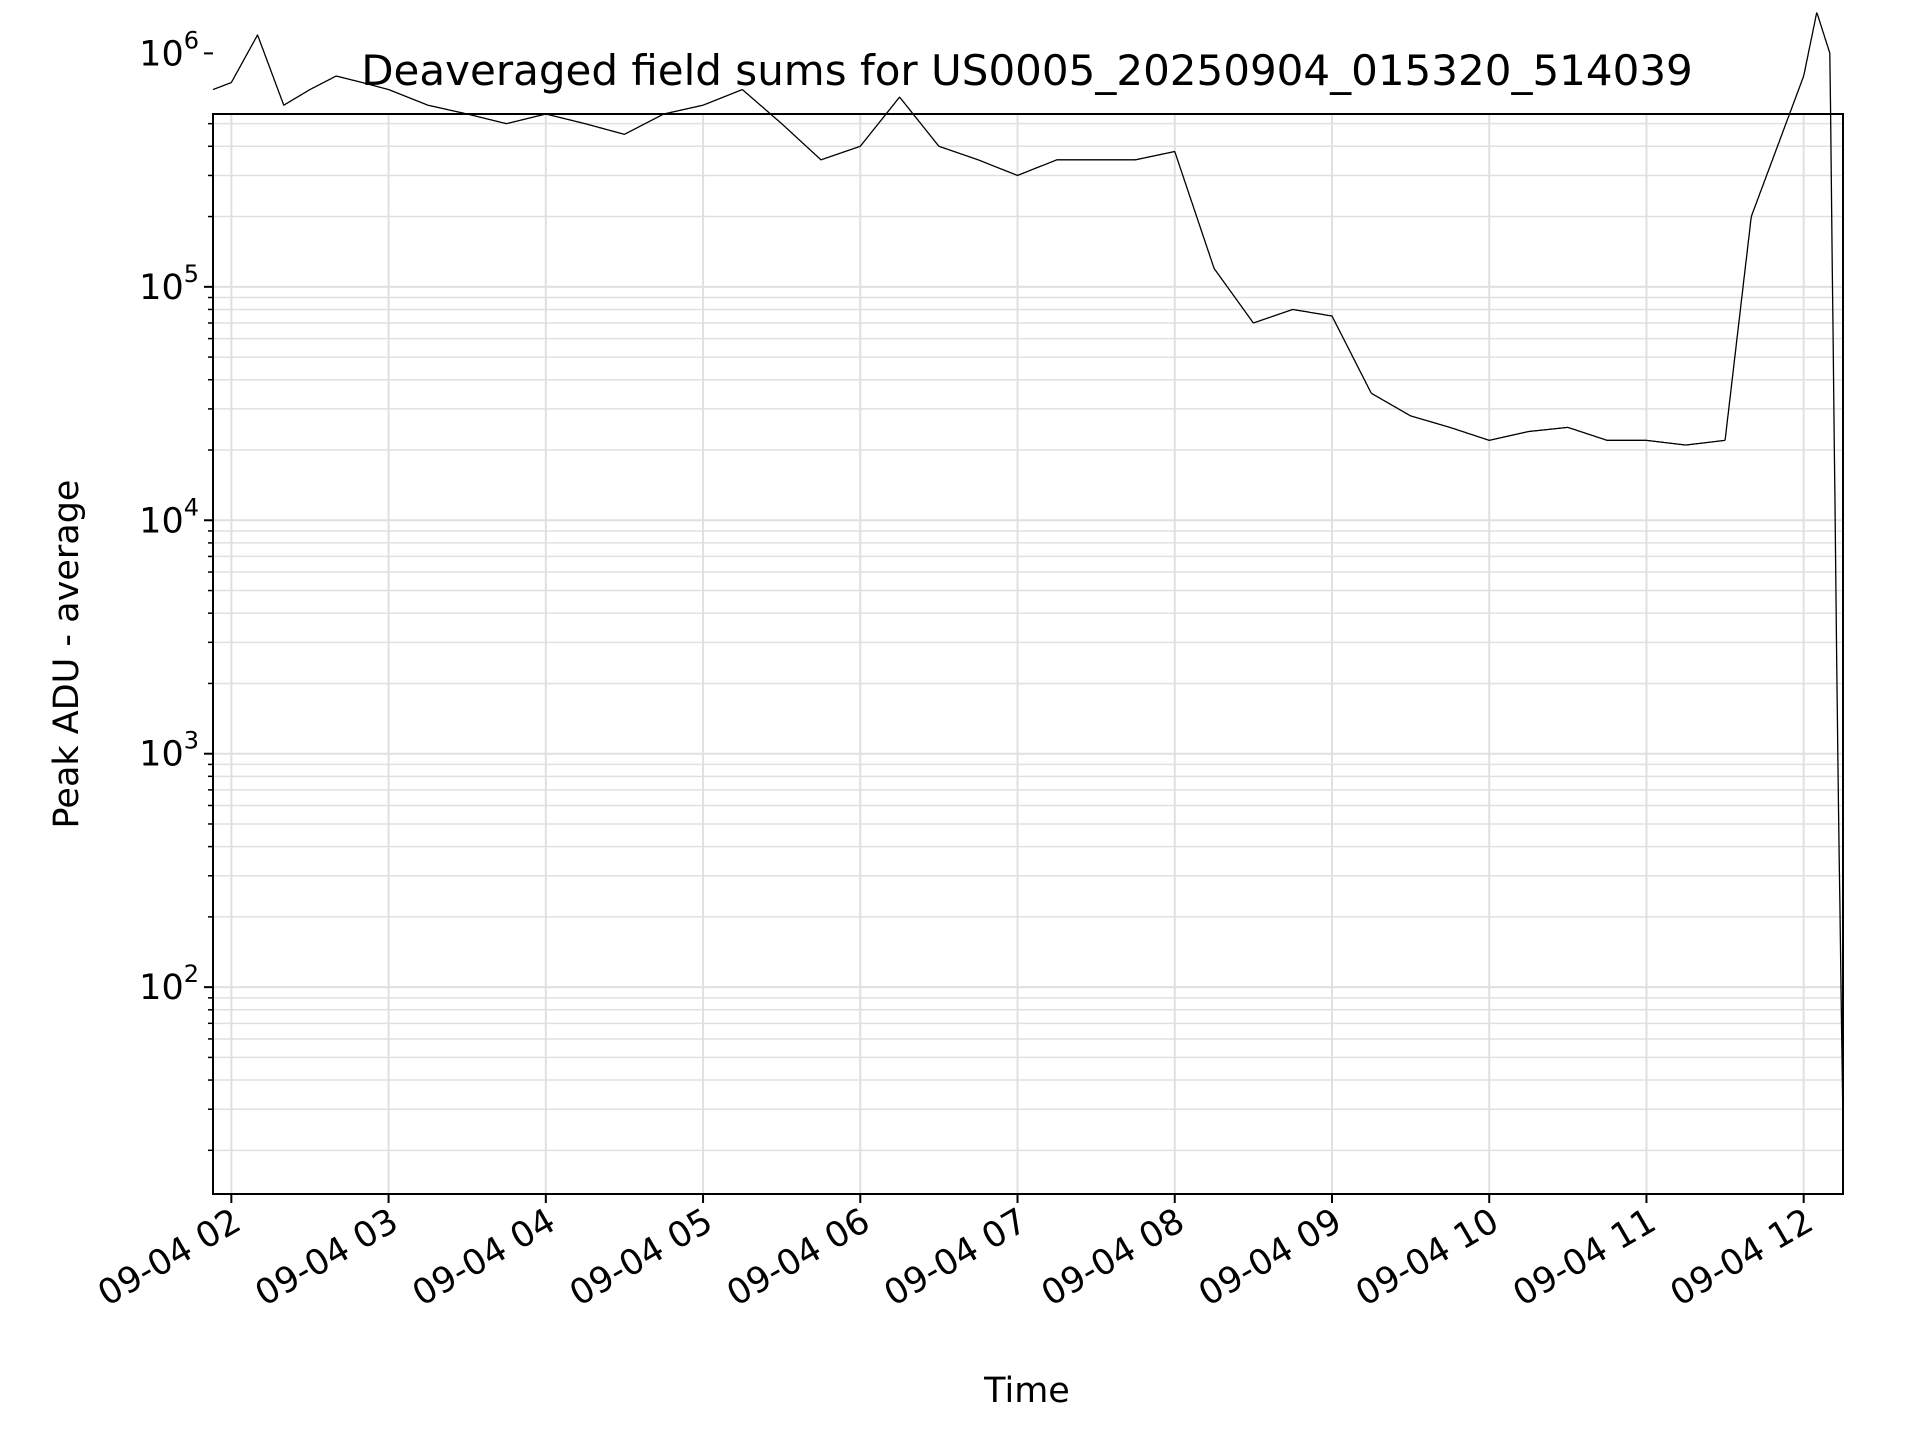 The height and width of the screenshot is (1440, 1920). What do you see at coordinates (169, 50) in the screenshot?
I see `y-tick-label: 10⁶` at bounding box center [169, 50].